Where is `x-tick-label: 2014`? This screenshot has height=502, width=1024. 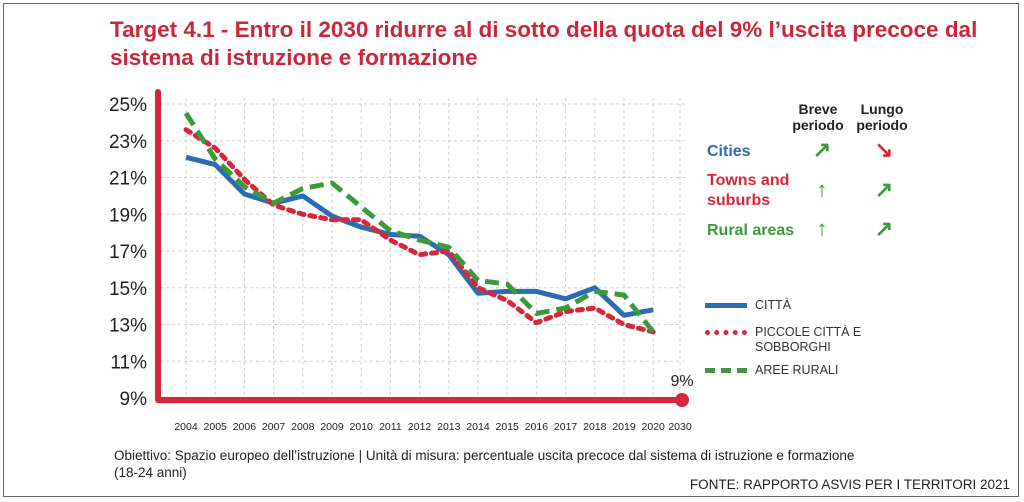 x-tick-label: 2014 is located at coordinates (478, 427).